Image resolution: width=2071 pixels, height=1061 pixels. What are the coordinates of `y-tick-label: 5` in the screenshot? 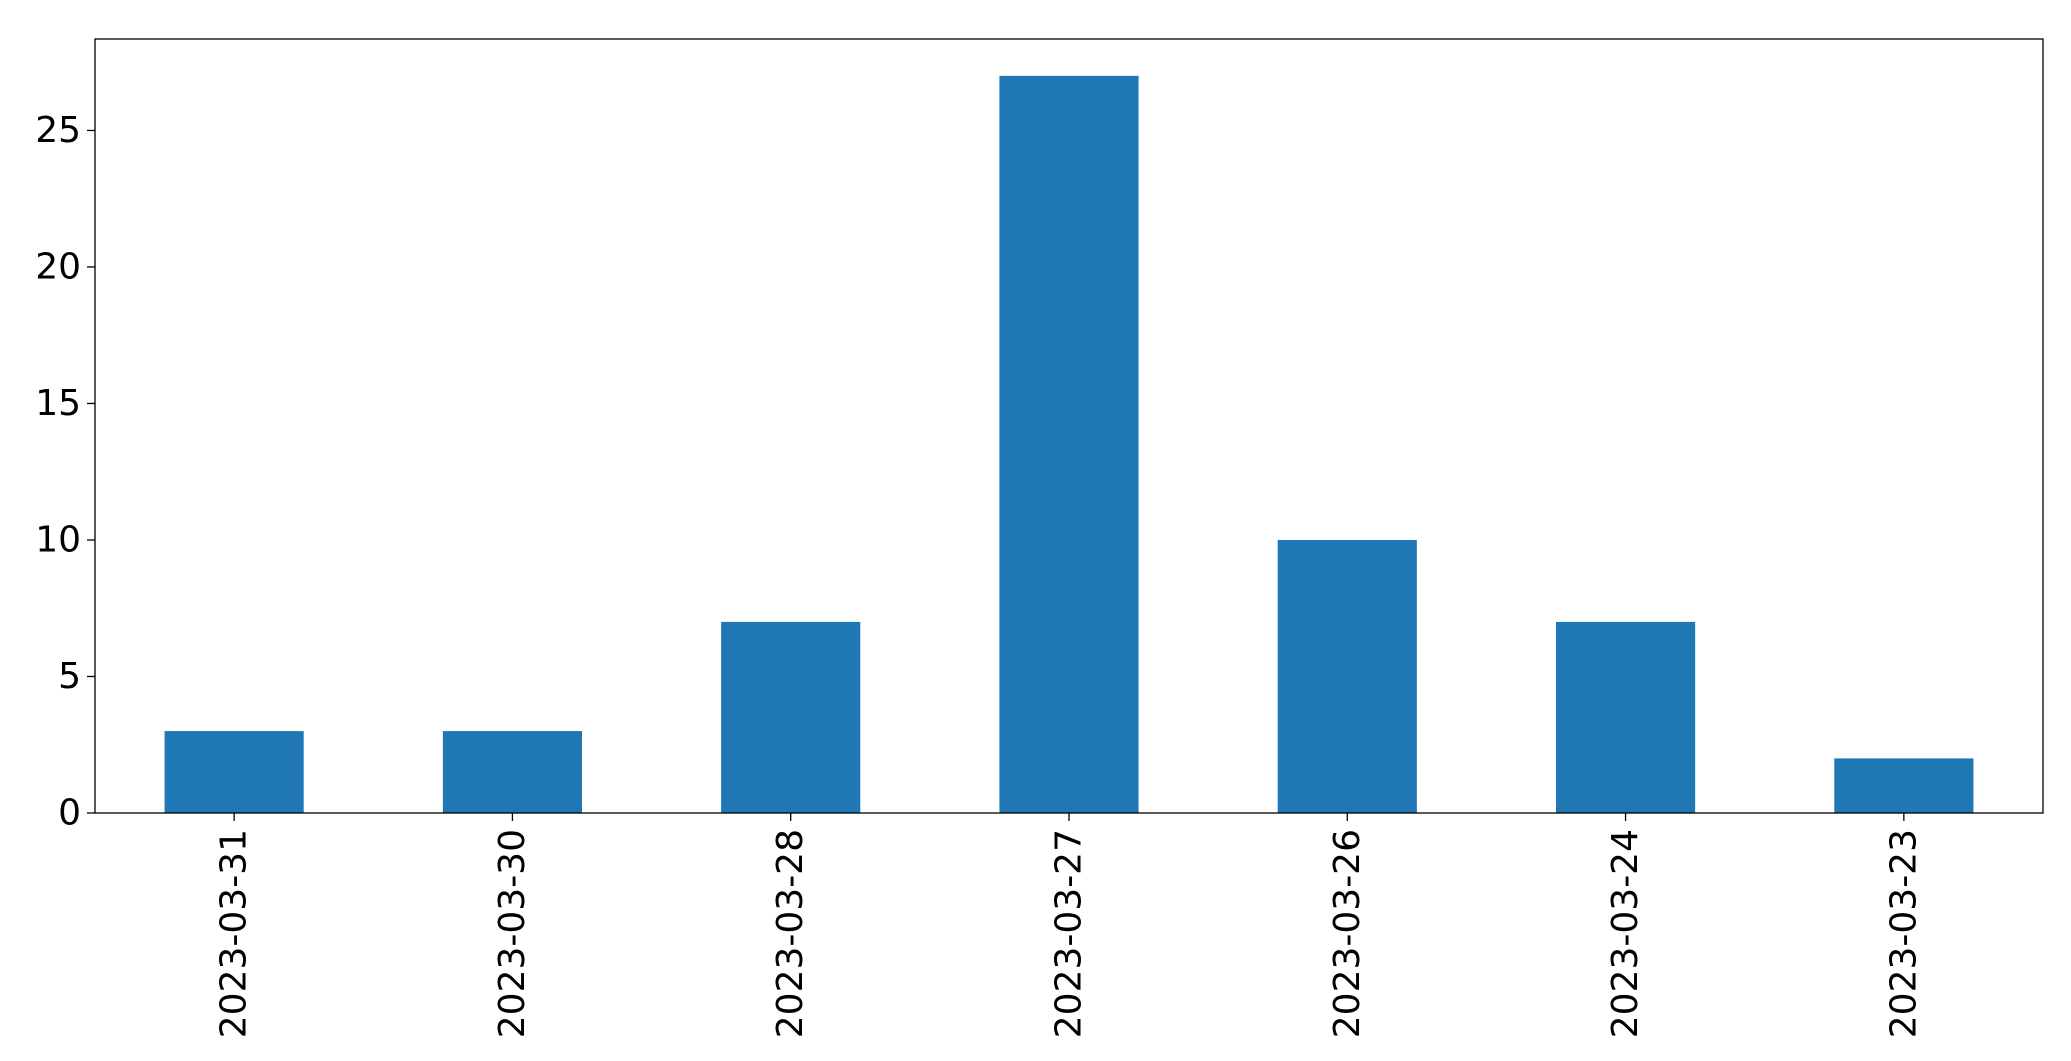 It's located at (69, 676).